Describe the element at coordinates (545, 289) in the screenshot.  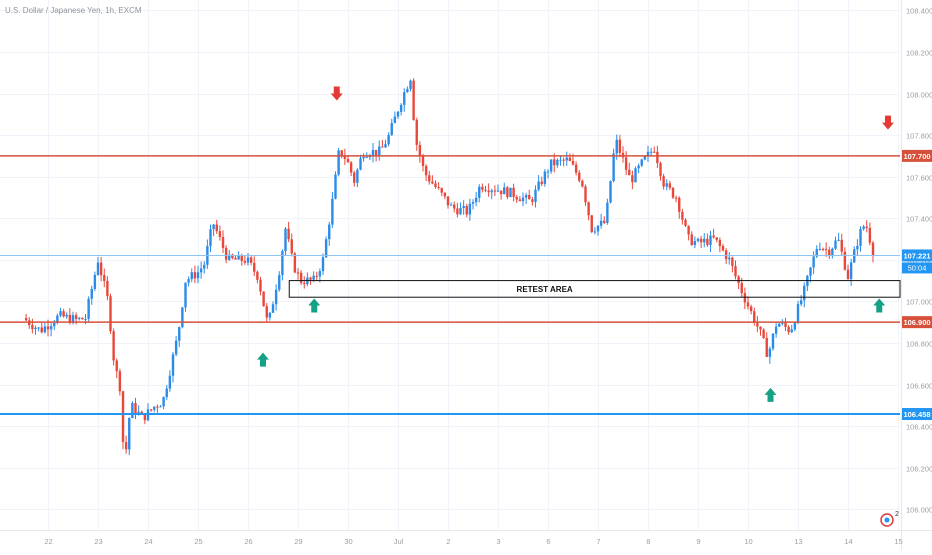
I see `retest-zone-label: RETEST AREA` at that location.